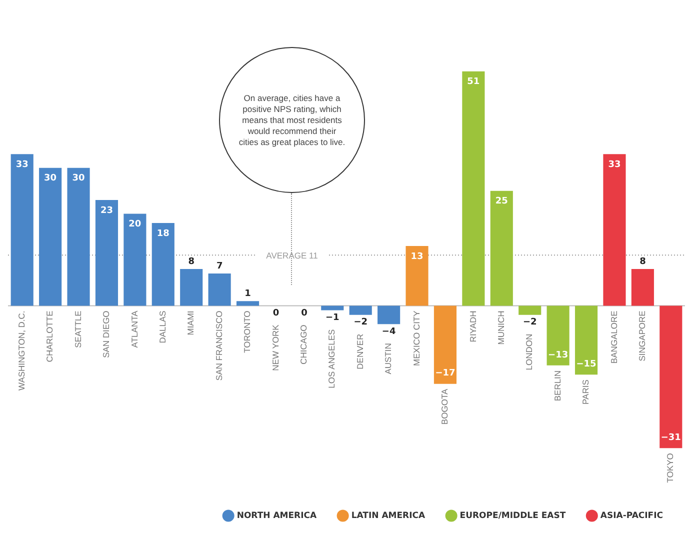 The width and height of the screenshot is (689, 535). I want to click on x-tick-label: TOKYO, so click(670, 467).